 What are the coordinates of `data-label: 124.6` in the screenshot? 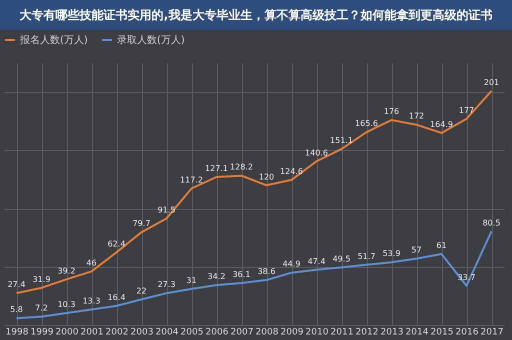 It's located at (291, 171).